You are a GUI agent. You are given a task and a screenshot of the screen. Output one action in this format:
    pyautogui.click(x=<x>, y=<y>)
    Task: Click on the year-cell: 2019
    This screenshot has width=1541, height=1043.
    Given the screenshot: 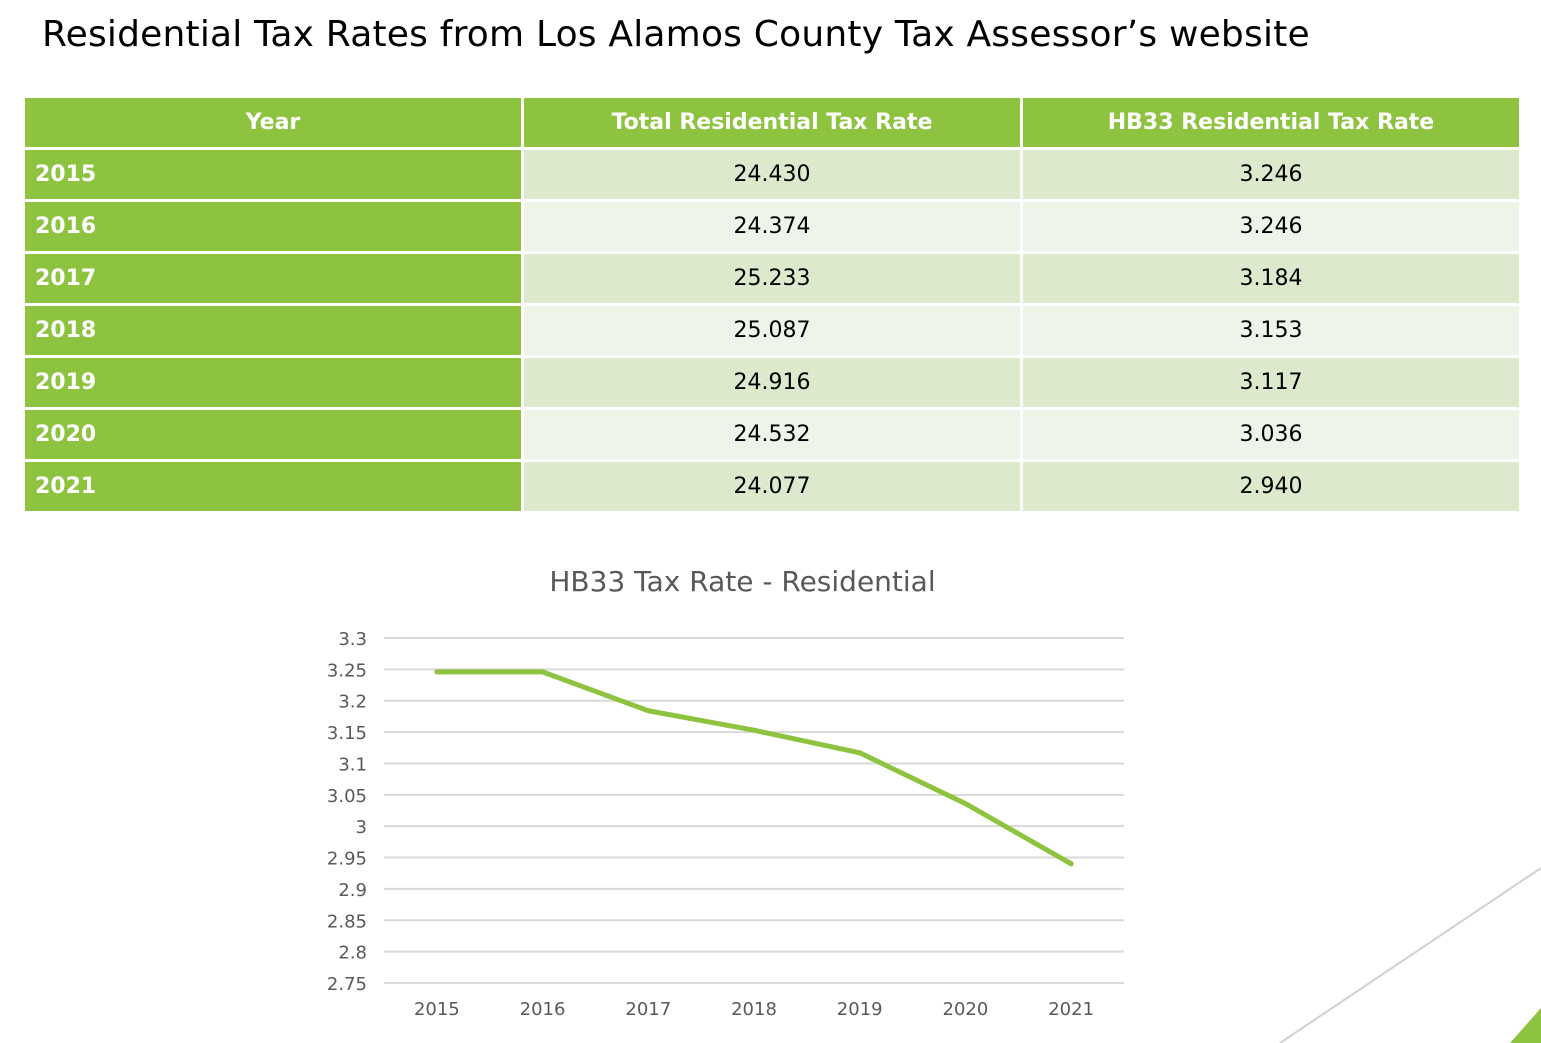 What is the action you would take?
    pyautogui.click(x=273, y=382)
    